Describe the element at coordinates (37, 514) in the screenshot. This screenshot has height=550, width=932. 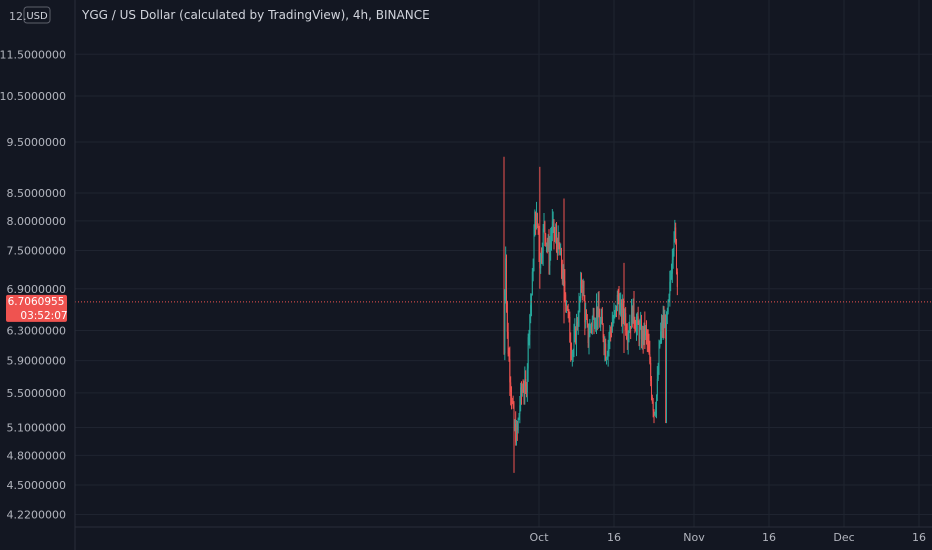
I see `y-tick-label: 4.2200000` at that location.